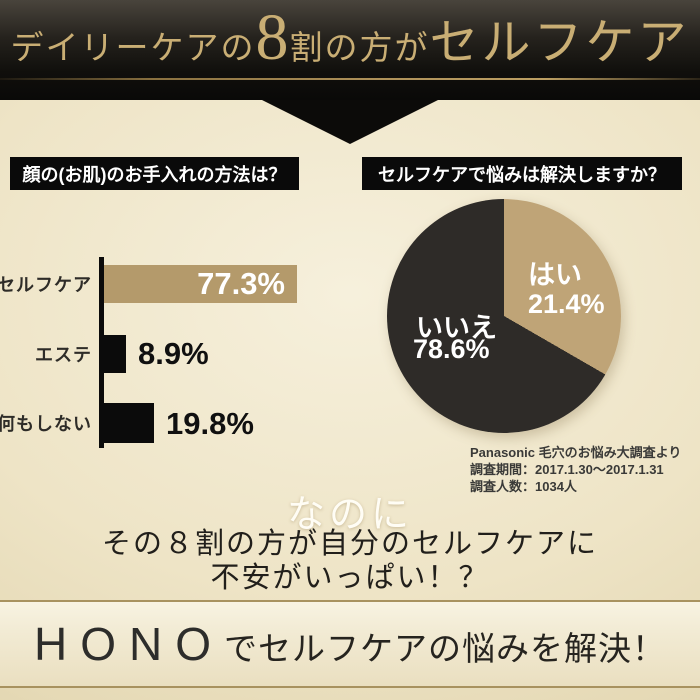  I want to click on pie-slice-value-yes: 21.4%, so click(566, 304).